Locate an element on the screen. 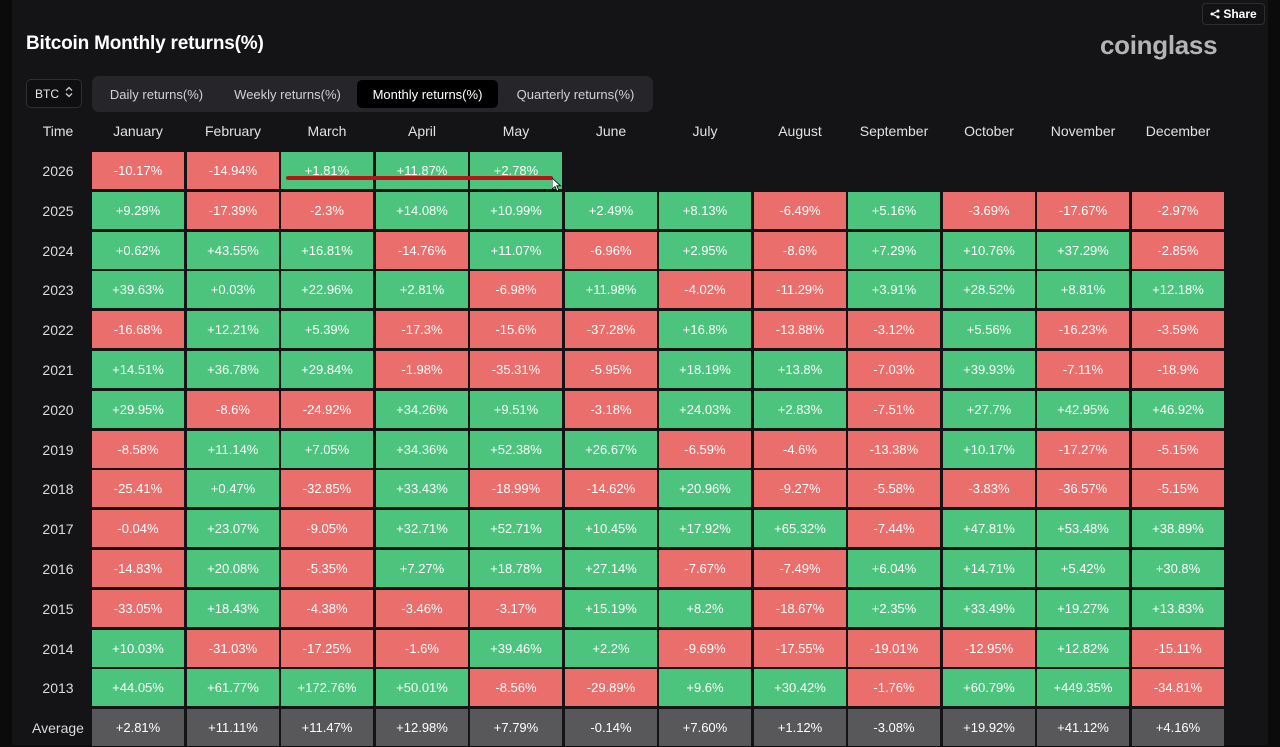 This screenshot has width=1280, height=747. return-cell: +6.04% is located at coordinates (894, 568).